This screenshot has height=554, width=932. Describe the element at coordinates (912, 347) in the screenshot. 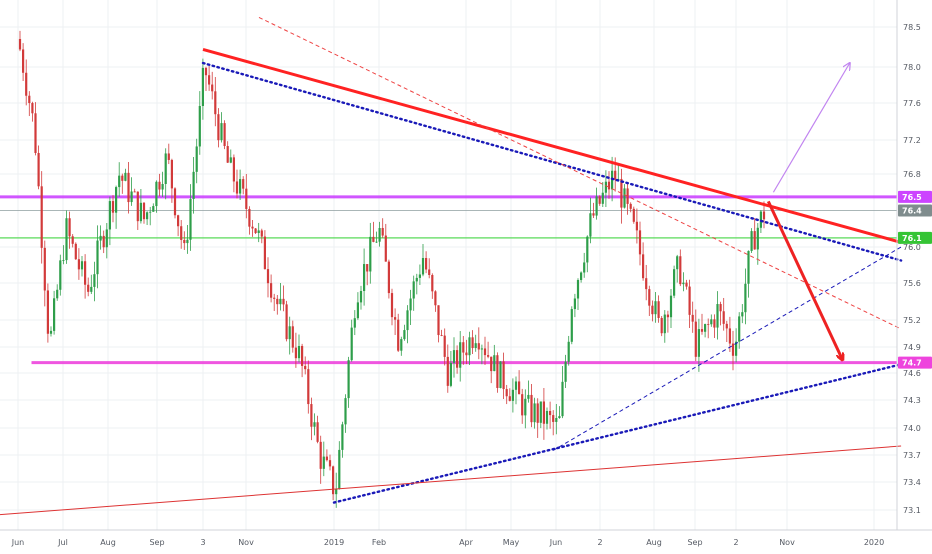

I see `y-tick-label: 74.9` at that location.